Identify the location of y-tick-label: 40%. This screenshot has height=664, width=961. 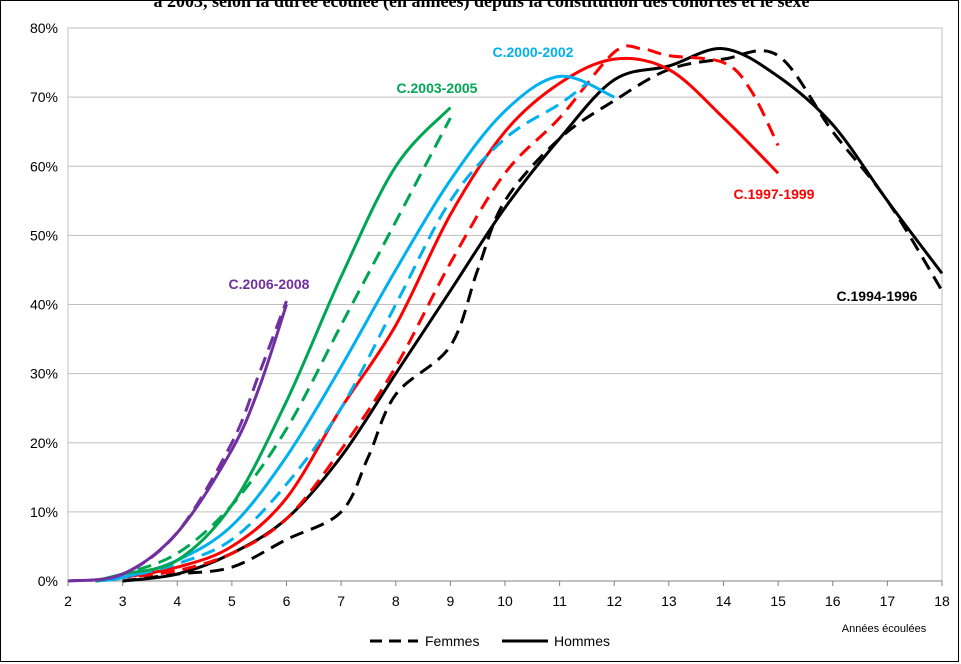
(44, 305).